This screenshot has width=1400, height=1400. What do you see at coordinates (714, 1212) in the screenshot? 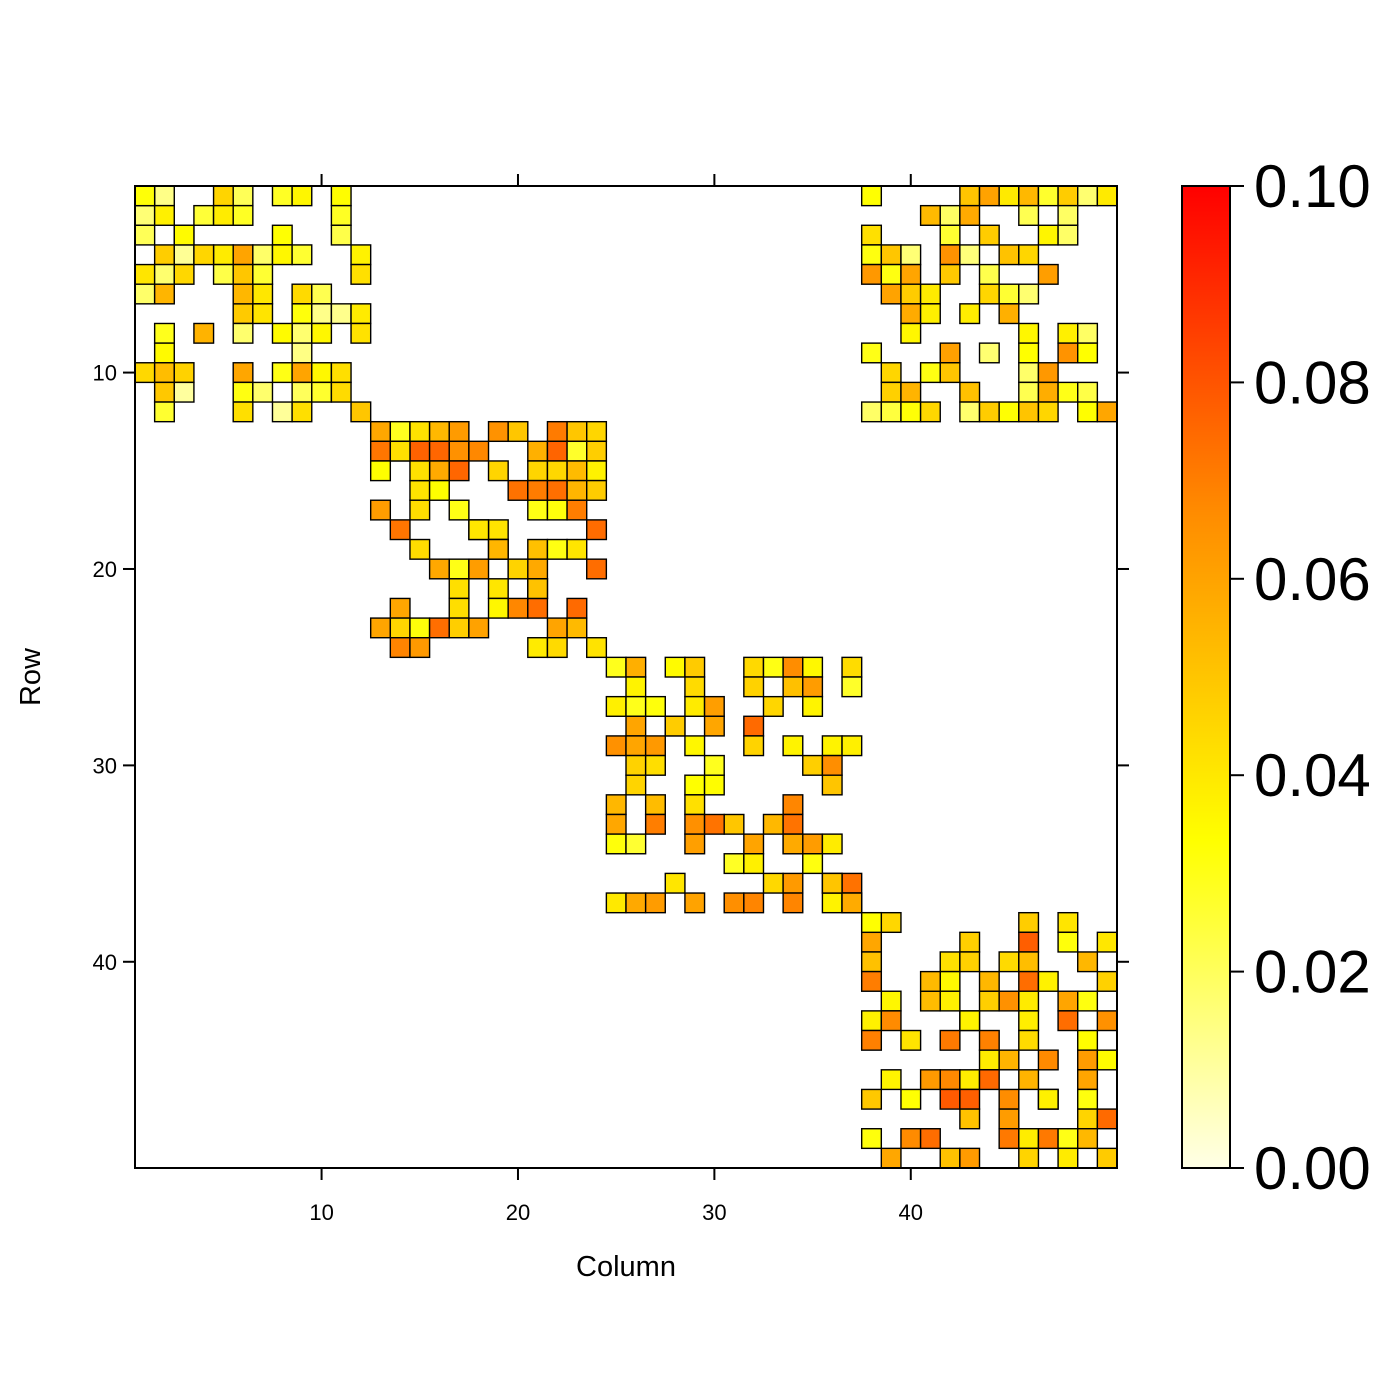
I see `x-tick-label: 30` at bounding box center [714, 1212].